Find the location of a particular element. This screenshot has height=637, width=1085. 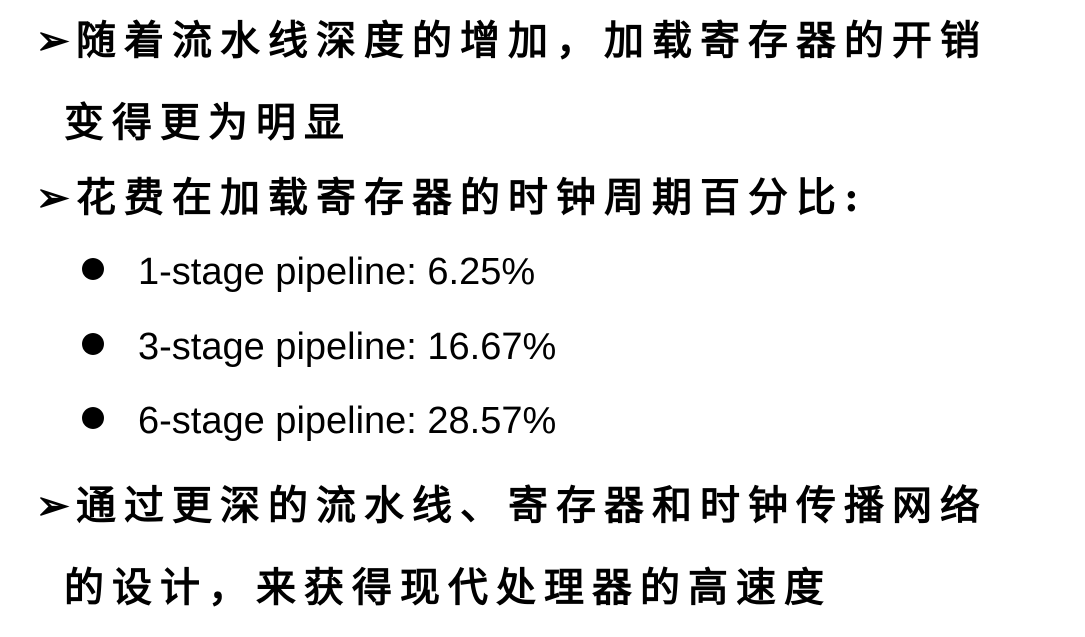

sub-item-text: 1-stage pipeline: 6.25% is located at coordinates (337, 272).